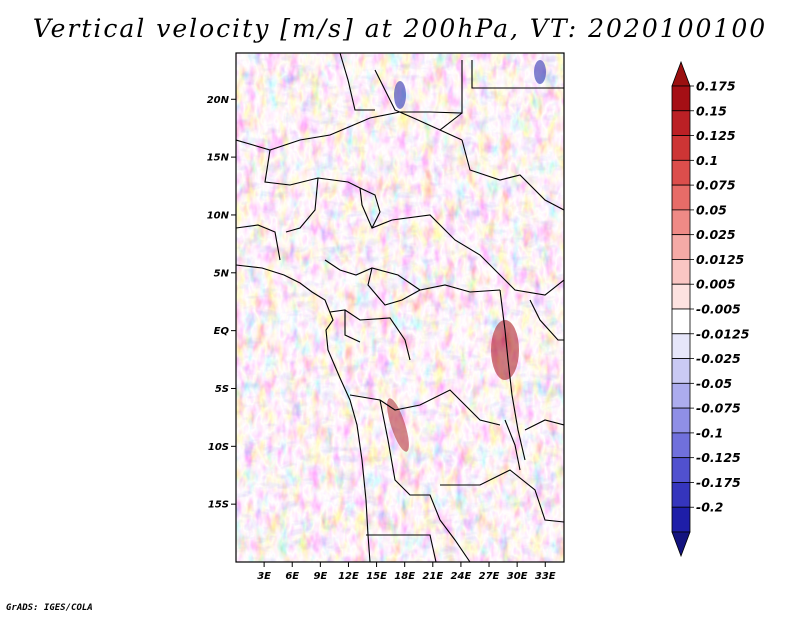 Image resolution: width=800 pixels, height=618 pixels. I want to click on colorbar-label: 0.075, so click(716, 185).